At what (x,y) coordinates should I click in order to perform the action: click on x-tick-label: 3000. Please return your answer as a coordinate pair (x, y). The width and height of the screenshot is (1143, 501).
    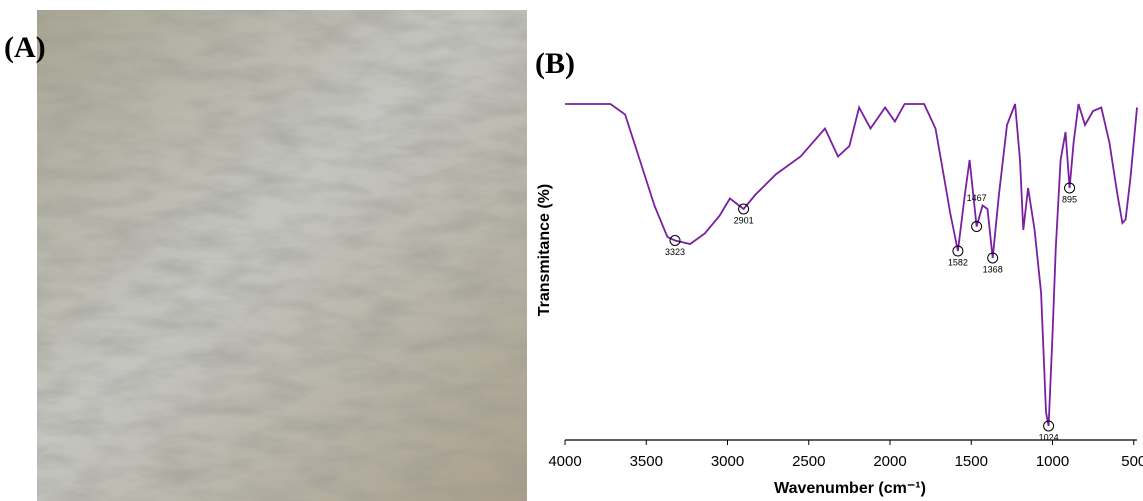
    Looking at the image, I should click on (727, 461).